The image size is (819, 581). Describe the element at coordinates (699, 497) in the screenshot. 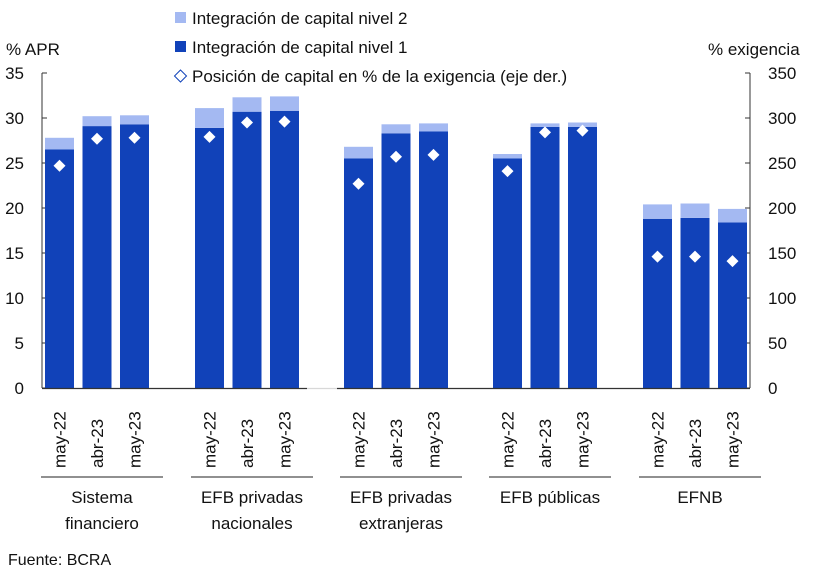

I see `group-label: EFNB` at that location.